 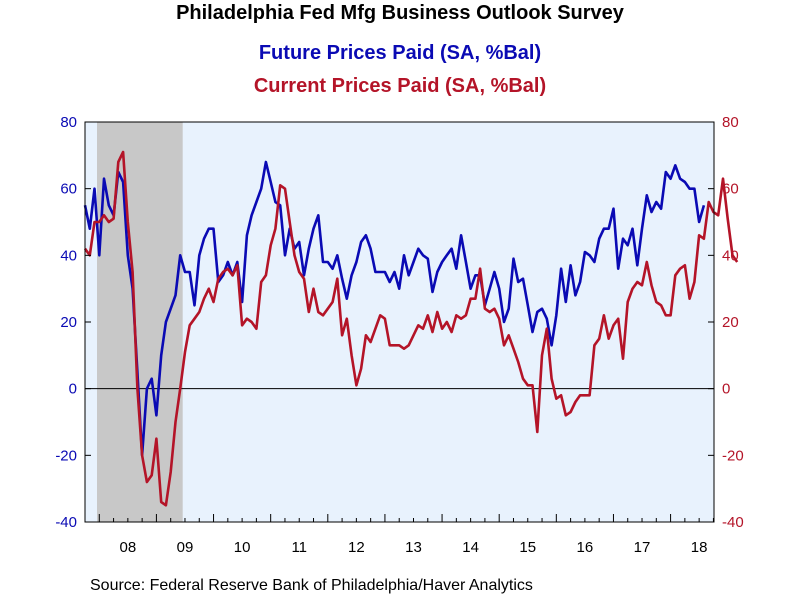 What do you see at coordinates (68, 122) in the screenshot?
I see `left-y-tick-label: 80` at bounding box center [68, 122].